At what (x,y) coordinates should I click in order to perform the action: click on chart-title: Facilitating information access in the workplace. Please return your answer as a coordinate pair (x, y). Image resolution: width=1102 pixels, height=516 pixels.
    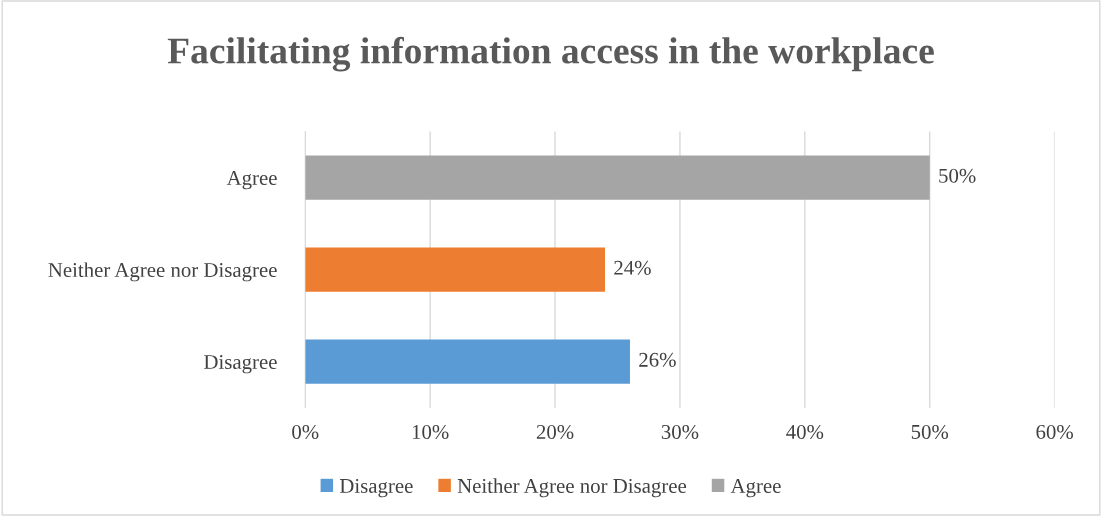
    Looking at the image, I should click on (550, 54).